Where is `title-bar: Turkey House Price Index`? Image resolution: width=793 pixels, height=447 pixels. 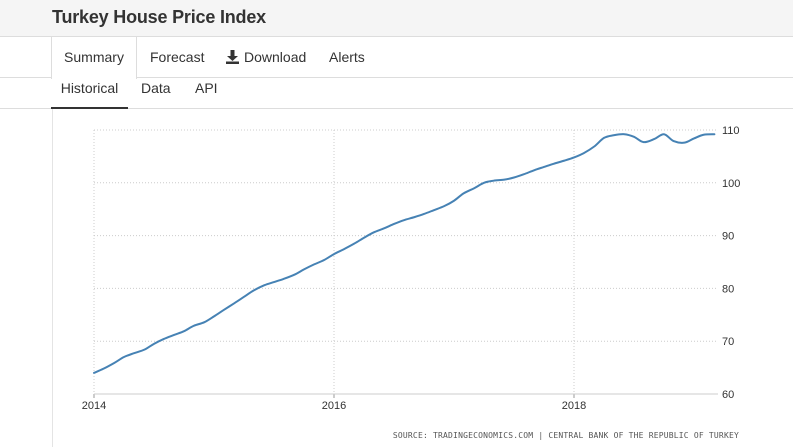 title-bar: Turkey House Price Index is located at coordinates (396, 18).